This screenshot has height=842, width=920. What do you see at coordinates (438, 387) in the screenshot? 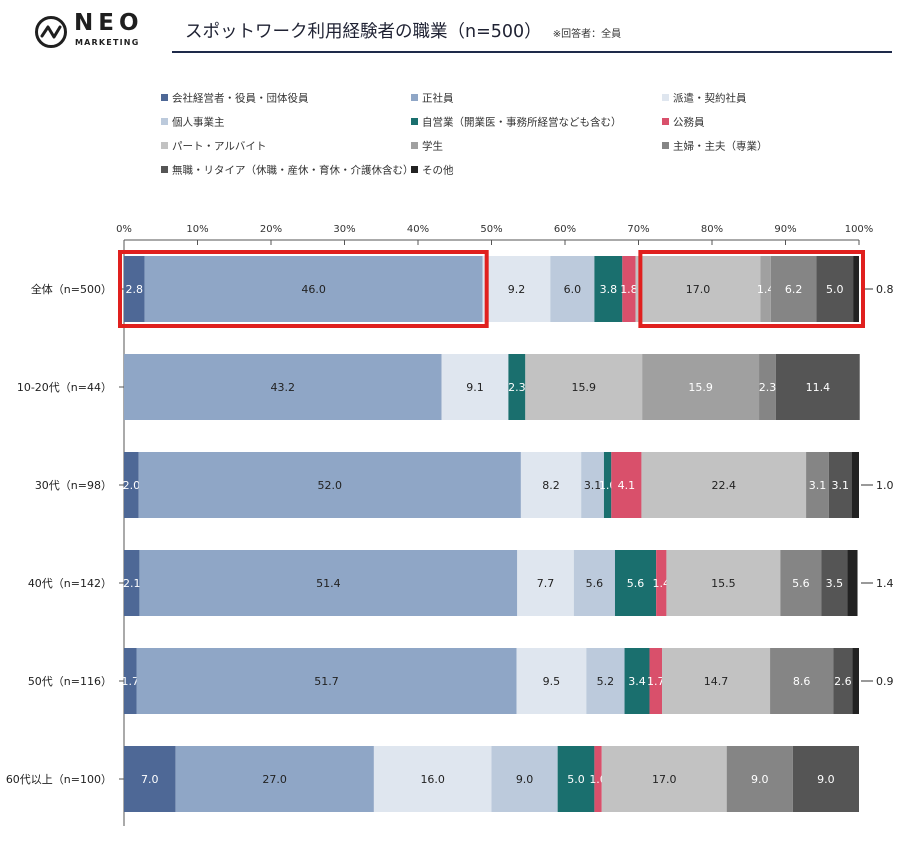
I see `bar-row: 10-20代（n=44） 43.2 9.1 2.3 15.9 15.9 2.3 11.4` at bounding box center [438, 387].